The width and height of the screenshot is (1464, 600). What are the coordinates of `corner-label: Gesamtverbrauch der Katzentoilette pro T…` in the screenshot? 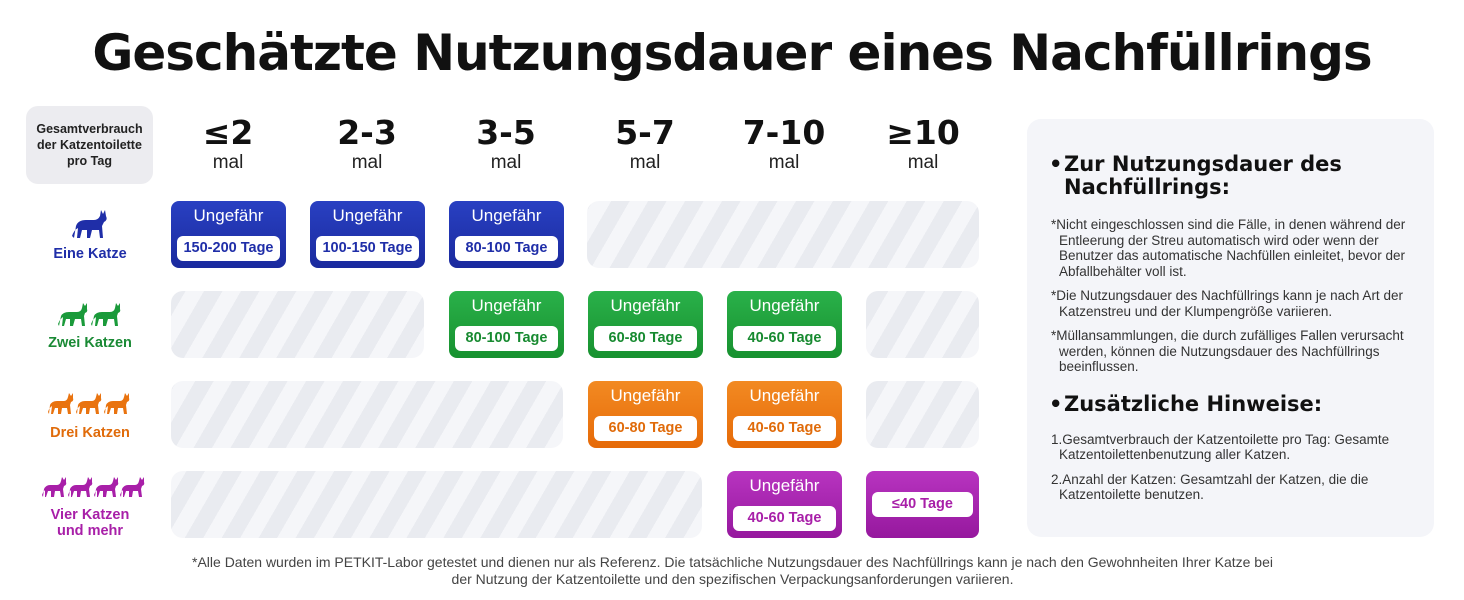 It's located at (89, 145).